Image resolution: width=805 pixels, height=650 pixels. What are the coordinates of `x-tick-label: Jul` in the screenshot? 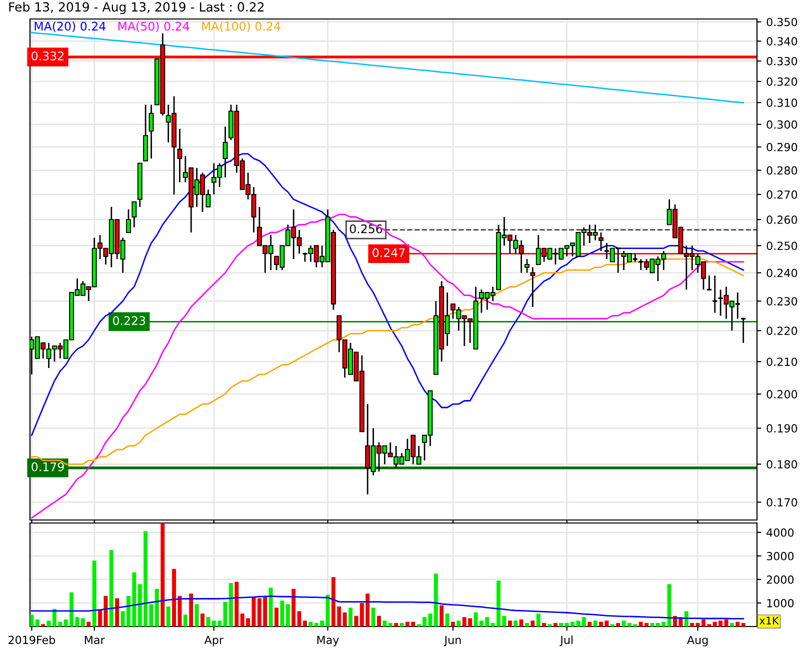 It's located at (566, 641).